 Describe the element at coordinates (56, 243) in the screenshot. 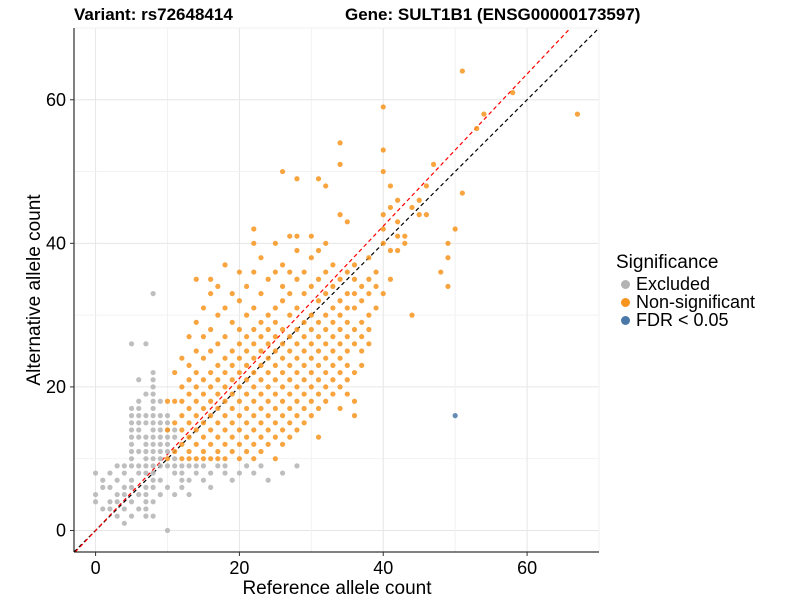

I see `y-tick-label: 40` at that location.